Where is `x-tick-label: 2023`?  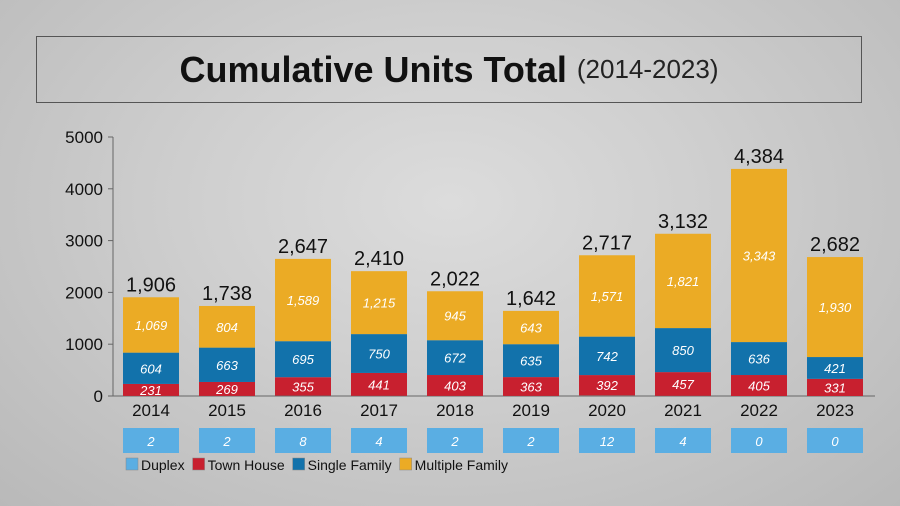
x-tick-label: 2023 is located at coordinates (835, 410).